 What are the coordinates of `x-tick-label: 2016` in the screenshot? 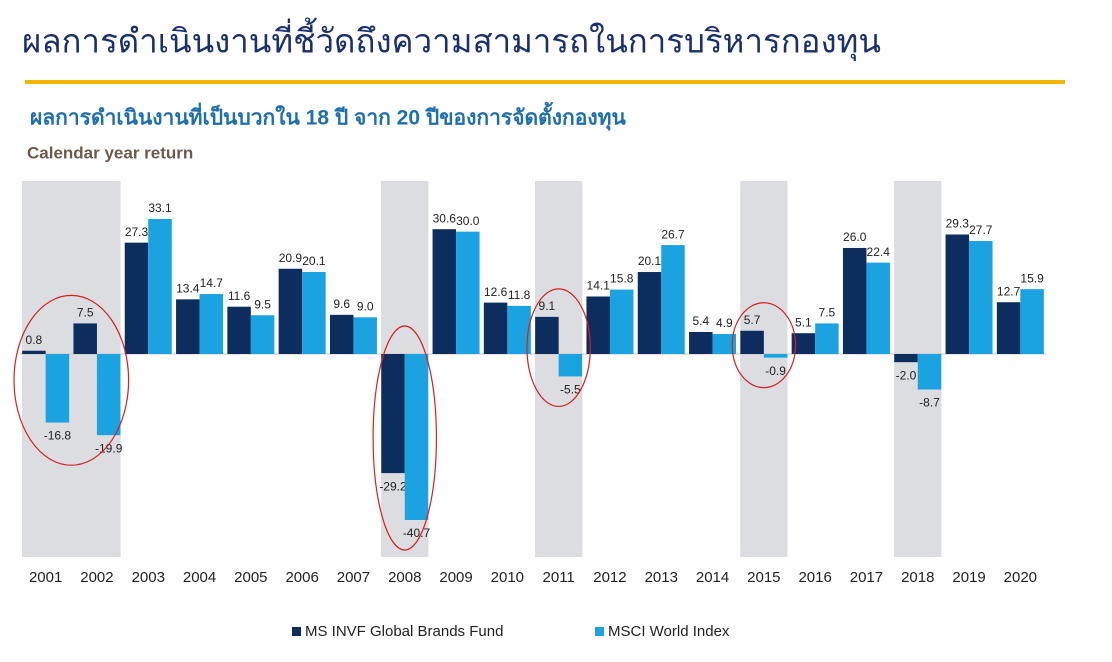 It's located at (814, 577).